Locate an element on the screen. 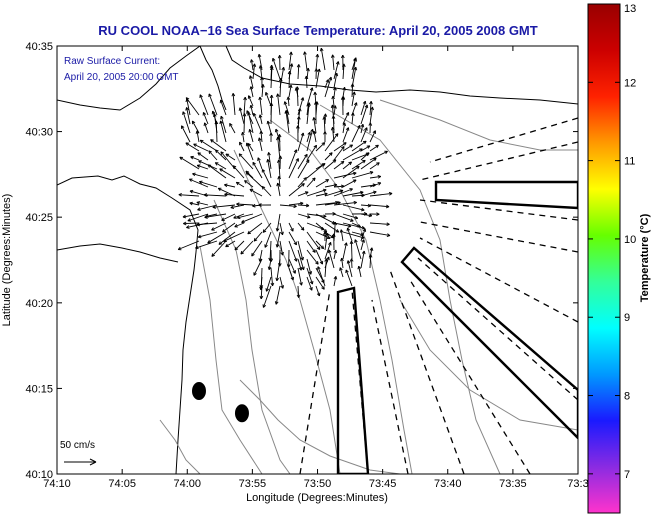 The width and height of the screenshot is (651, 515). annotation-line-1: Raw Surface Current: is located at coordinates (112, 61).